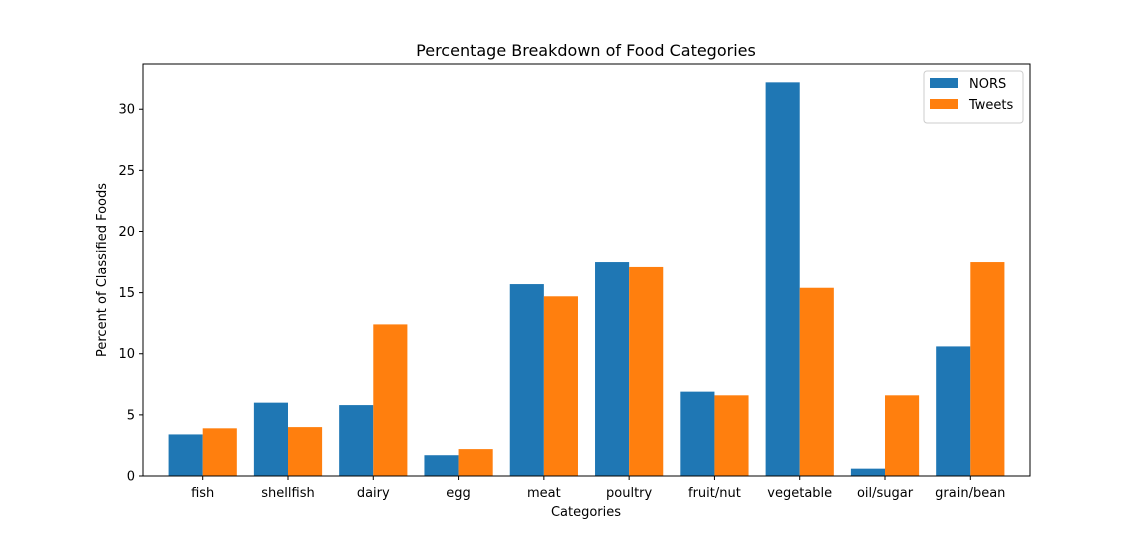 This screenshot has width=1144, height=535. I want to click on bar-tweets-meat, so click(560, 386).